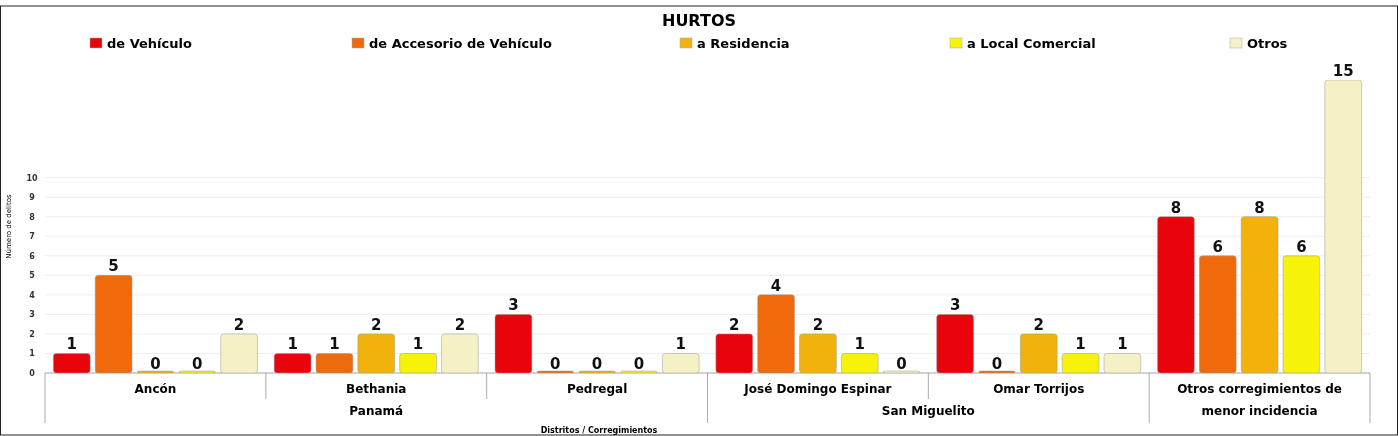 The height and width of the screenshot is (436, 1398). I want to click on data-label: 15, so click(1343, 71).